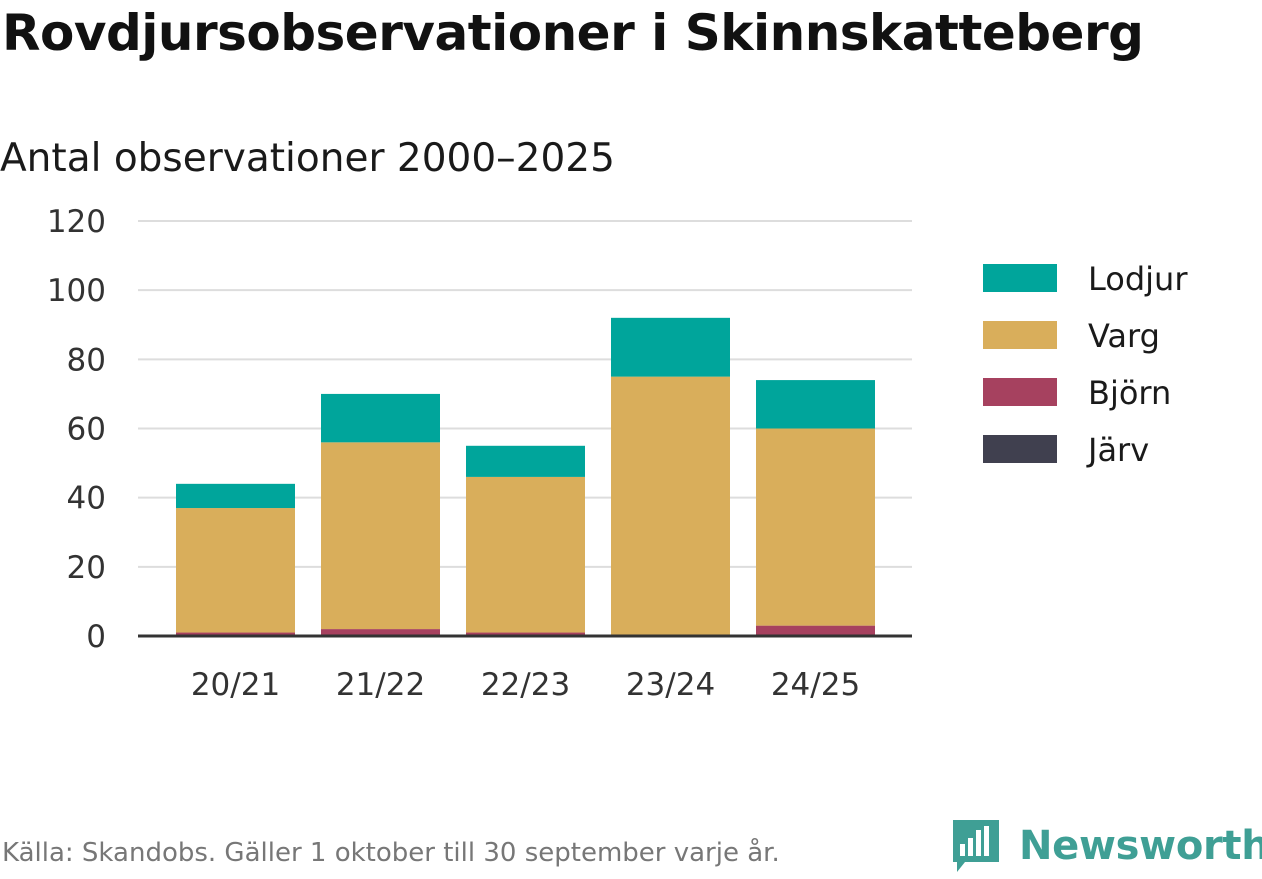 This screenshot has width=1262, height=879. Describe the element at coordinates (380, 685) in the screenshot. I see `x-tick-label: 21/22` at that location.